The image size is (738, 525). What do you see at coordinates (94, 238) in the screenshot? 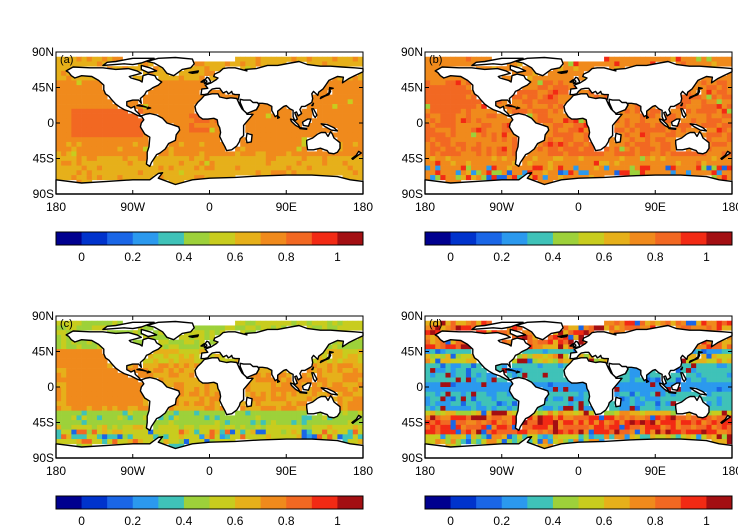
I see `colorbar-swatch` at bounding box center [94, 238].